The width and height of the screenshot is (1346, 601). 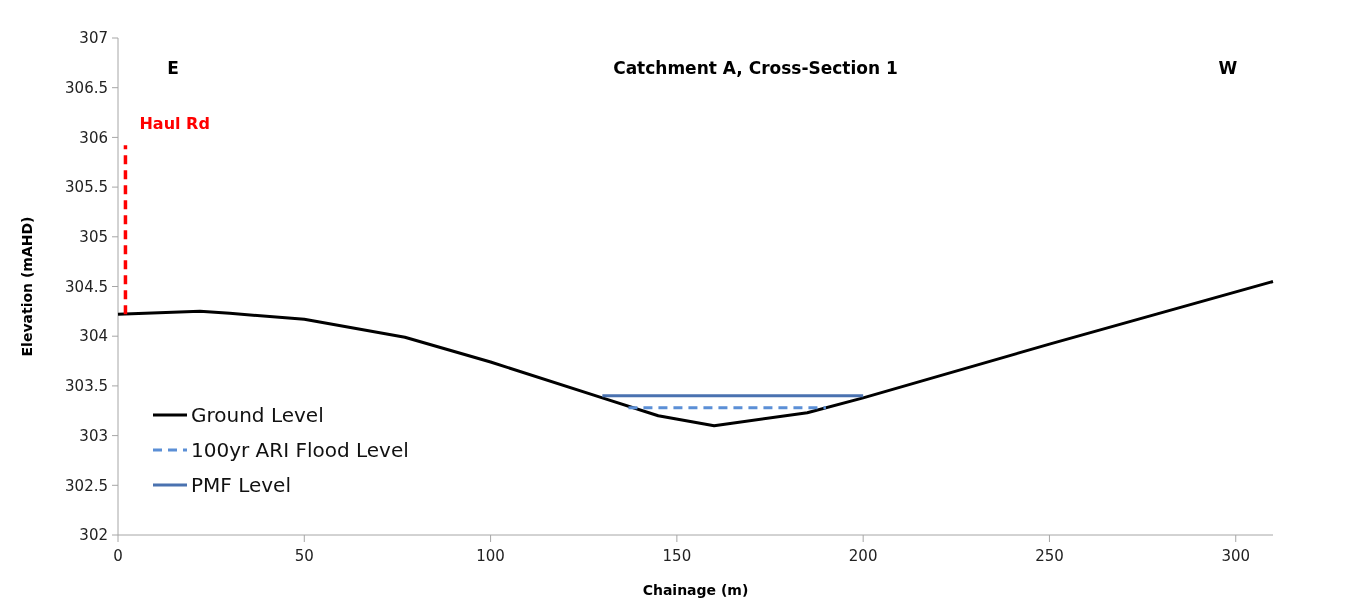 I want to click on legend-label: 100yr ARI Flood Level, so click(x=300, y=450).